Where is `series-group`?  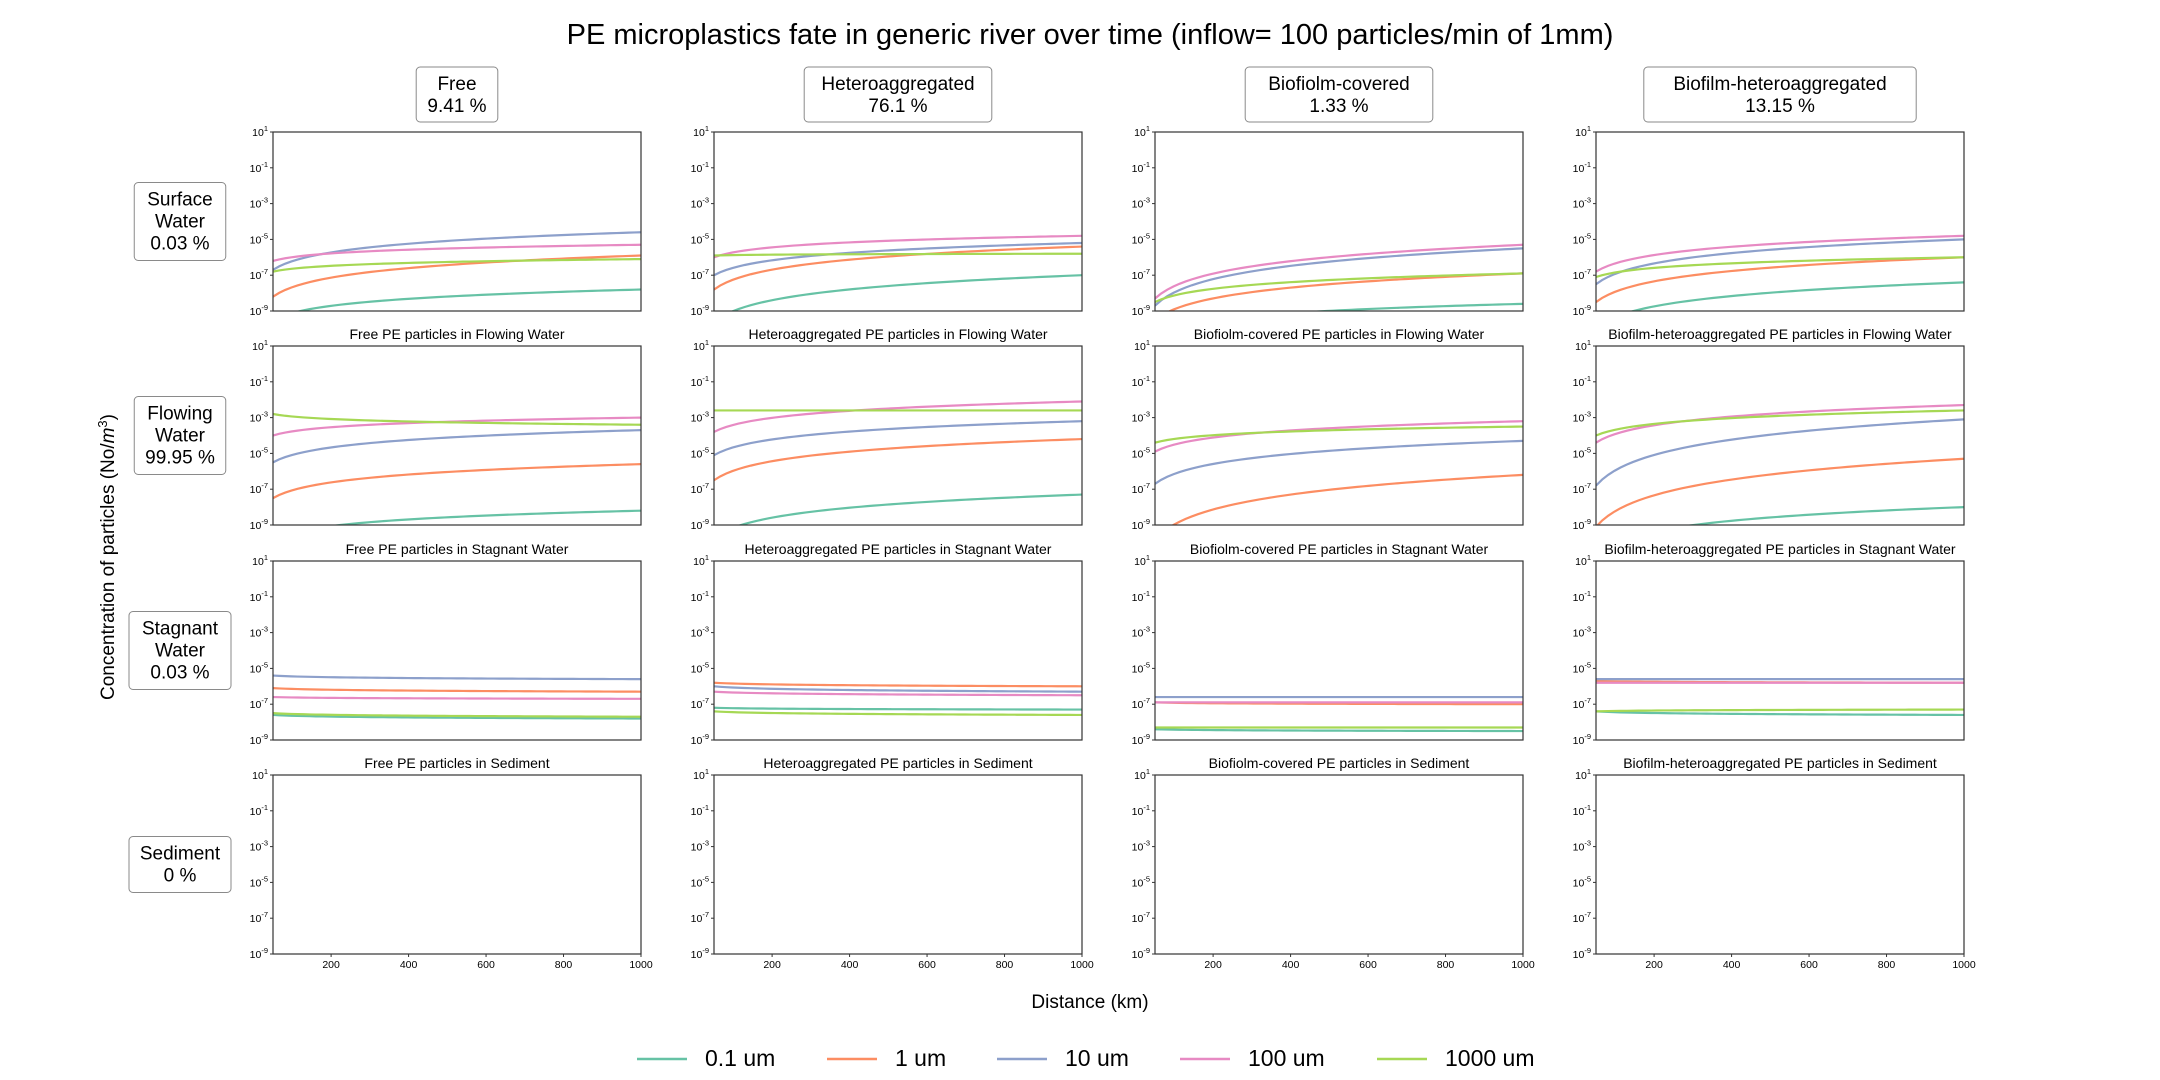 series-group is located at coordinates (1339, 472).